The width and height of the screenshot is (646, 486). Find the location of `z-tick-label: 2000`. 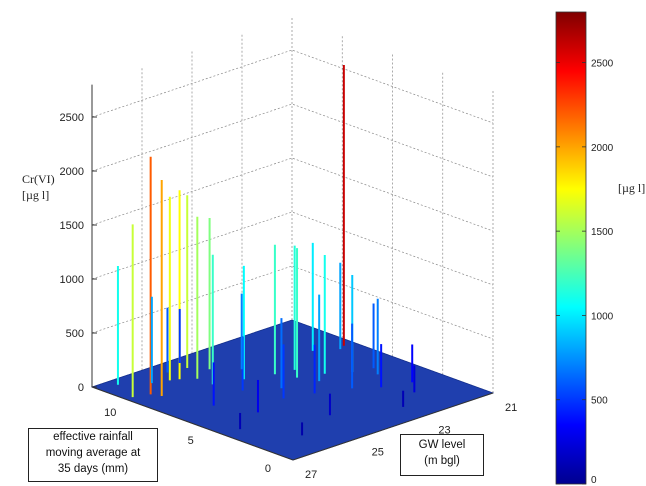

z-tick-label: 2000 is located at coordinates (72, 172).